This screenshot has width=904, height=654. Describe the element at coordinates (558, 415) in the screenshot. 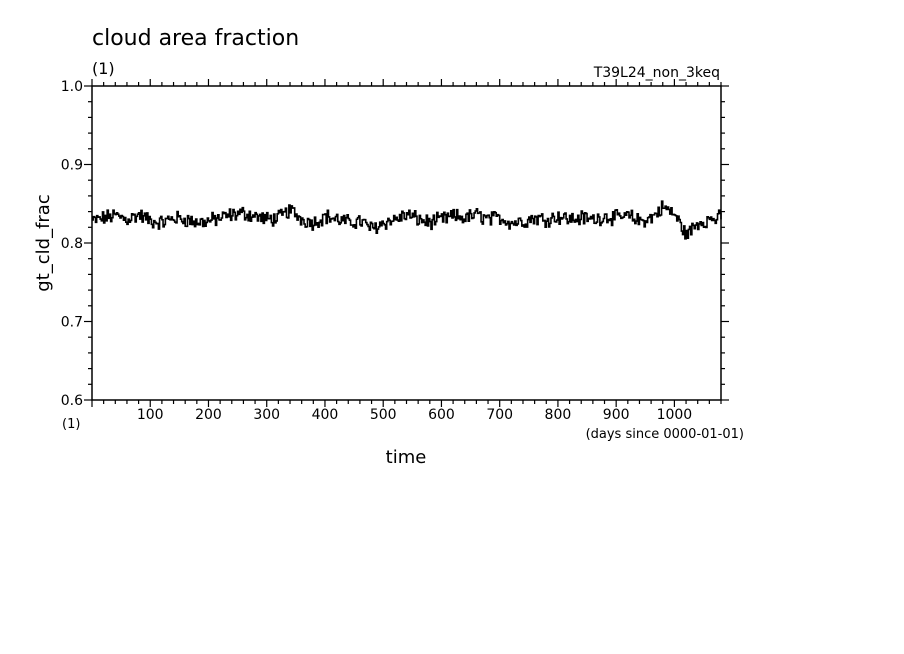

I see `x-tick-label: 800` at that location.